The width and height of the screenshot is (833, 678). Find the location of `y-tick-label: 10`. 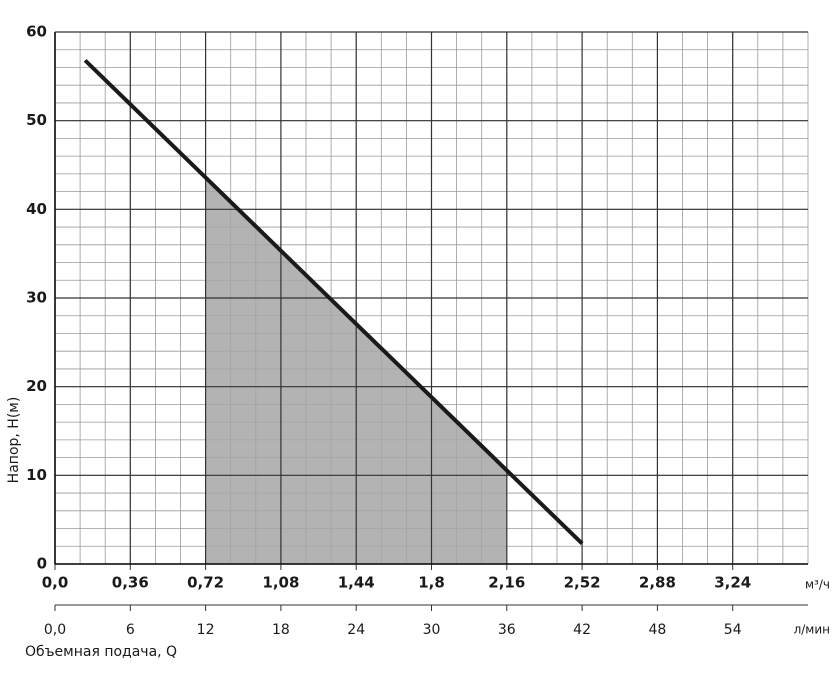

y-tick-label: 10 is located at coordinates (36, 475).